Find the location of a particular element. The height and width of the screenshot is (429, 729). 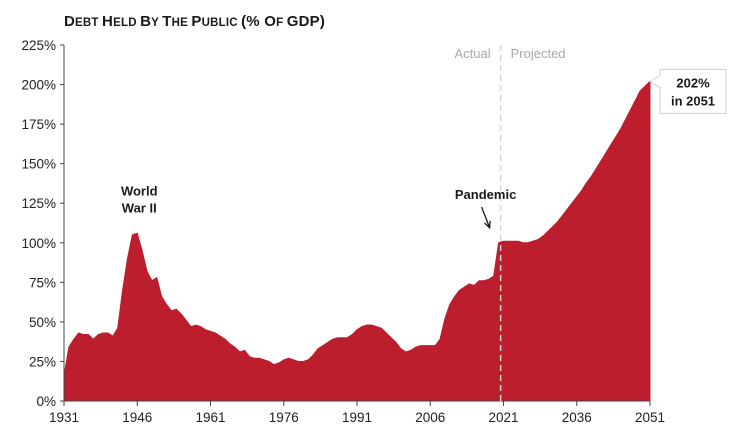

annotation-pandemic: Pandemic is located at coordinates (485, 208).